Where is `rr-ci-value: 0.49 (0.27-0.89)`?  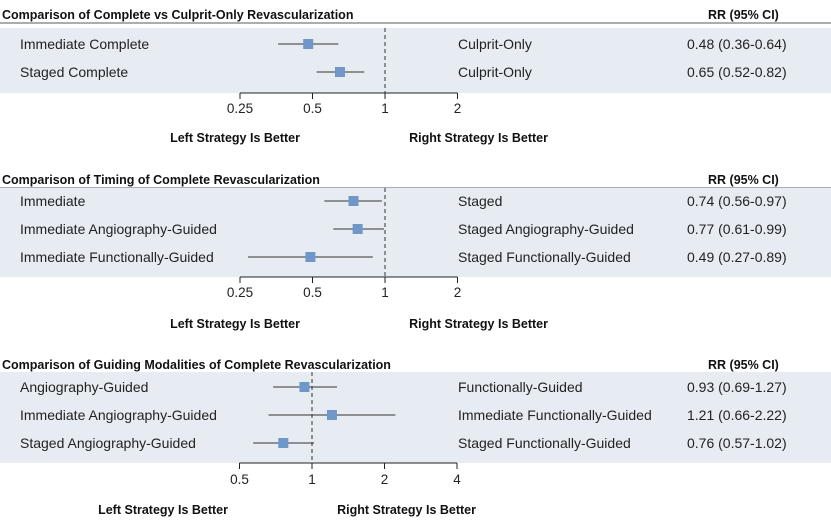
rr-ci-value: 0.49 (0.27-0.89) is located at coordinates (737, 257).